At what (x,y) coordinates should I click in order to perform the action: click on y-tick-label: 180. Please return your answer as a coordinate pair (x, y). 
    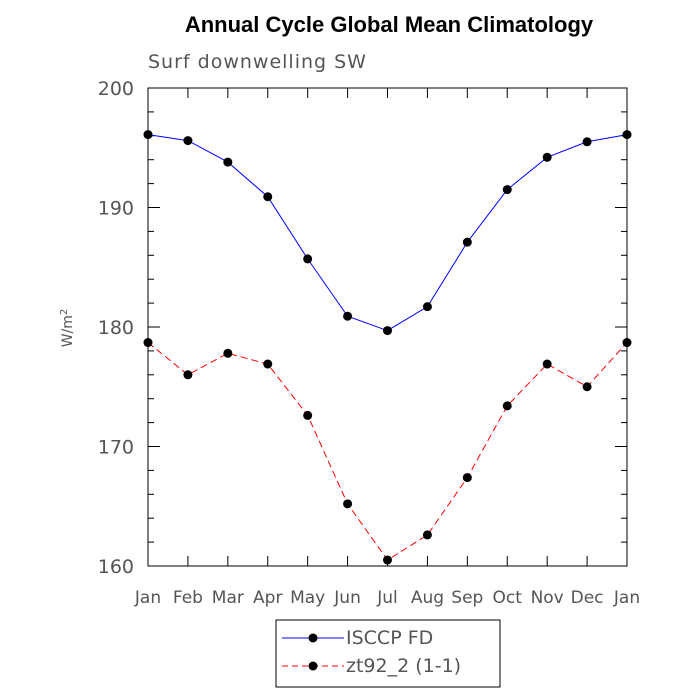
    Looking at the image, I should click on (116, 328).